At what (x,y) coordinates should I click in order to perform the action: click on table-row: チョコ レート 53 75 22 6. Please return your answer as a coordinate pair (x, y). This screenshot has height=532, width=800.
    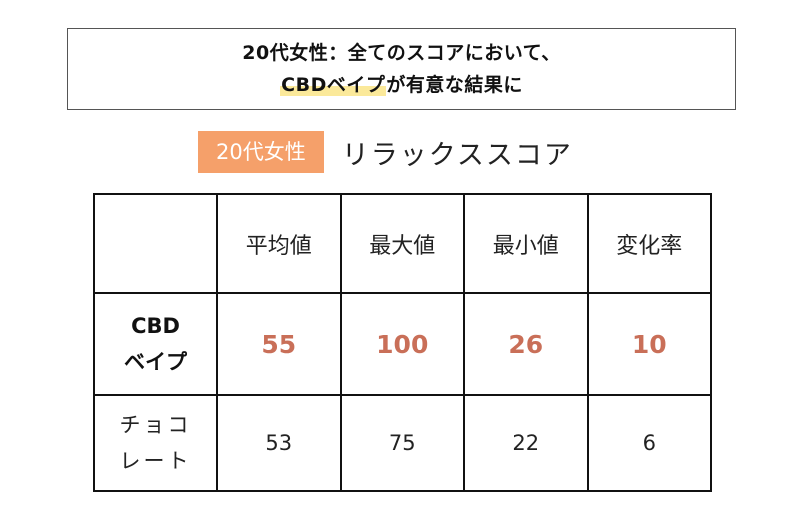
    Looking at the image, I should click on (402, 443).